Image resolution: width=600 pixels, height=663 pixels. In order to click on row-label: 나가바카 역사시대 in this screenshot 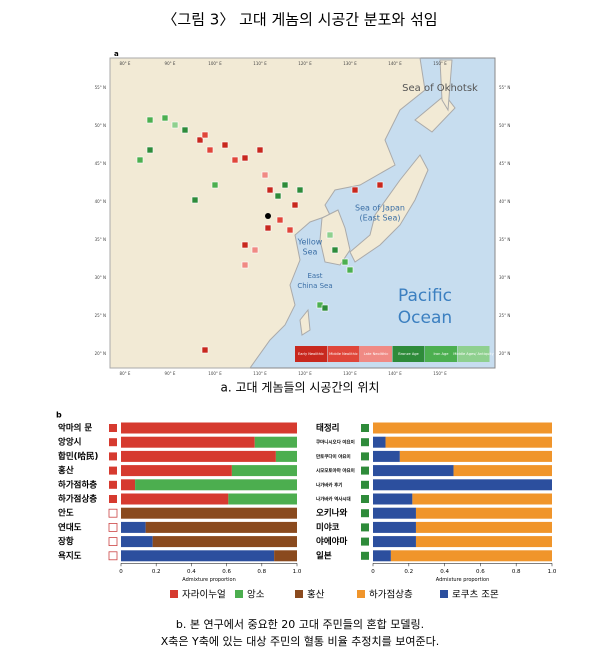, I will do `click(333, 499)`.